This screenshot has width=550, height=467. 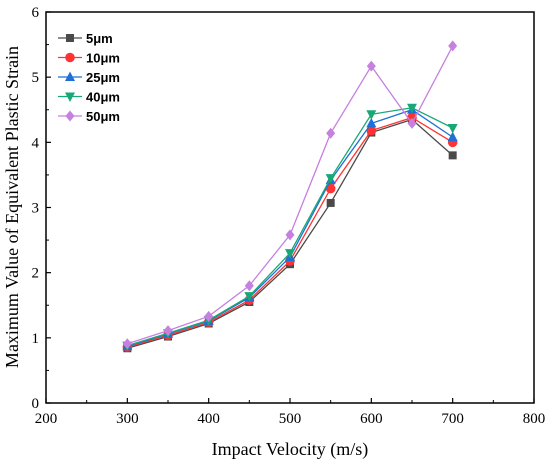 I want to click on legend-label: 5μm, so click(x=99, y=38).